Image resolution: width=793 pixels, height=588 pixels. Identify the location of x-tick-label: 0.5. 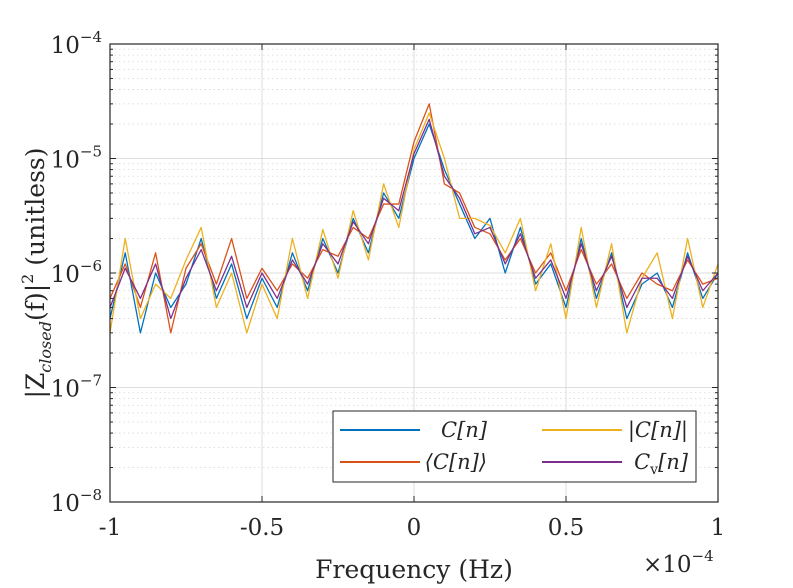
(566, 528).